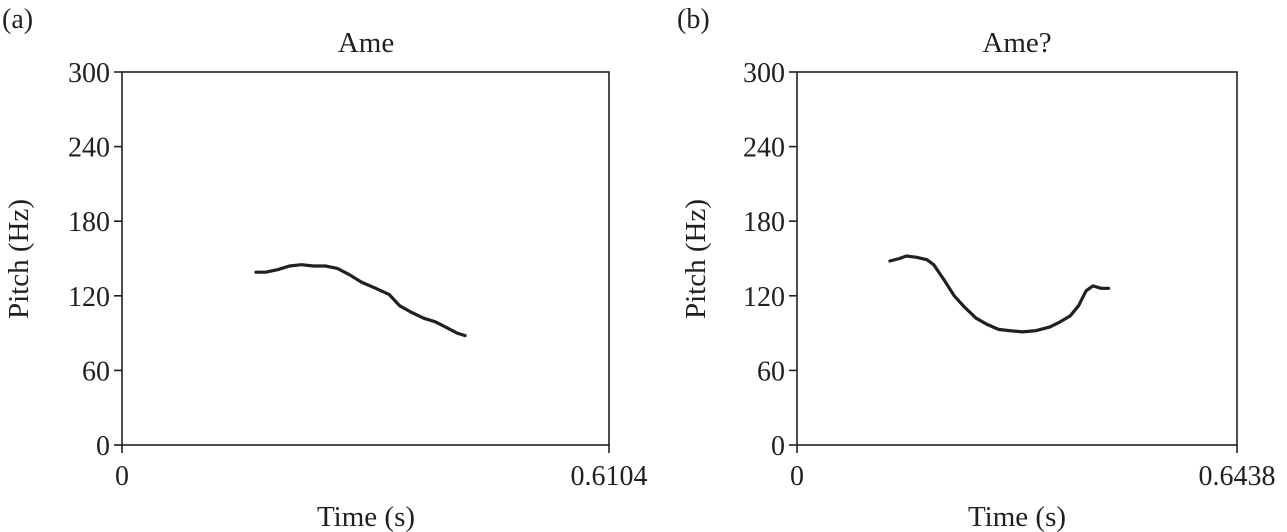  I want to click on x-tick-label: 0.6104, so click(609, 476).